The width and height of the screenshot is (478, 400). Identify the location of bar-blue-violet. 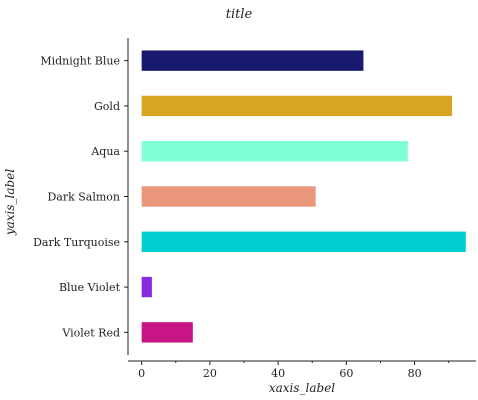
(146, 287).